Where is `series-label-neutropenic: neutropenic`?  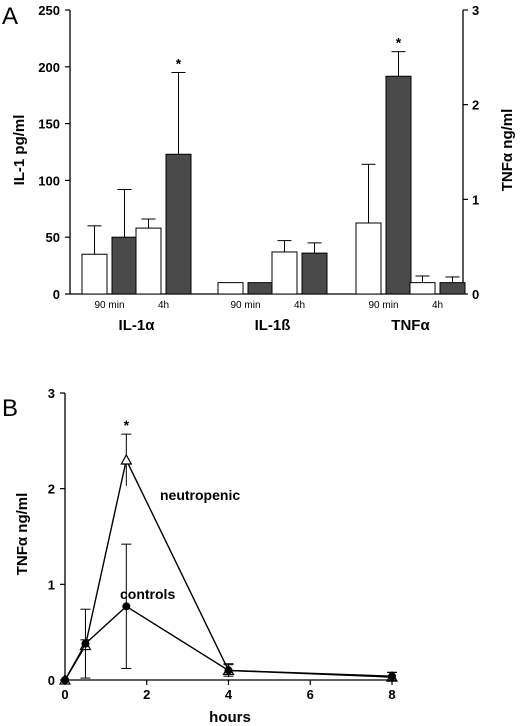
series-label-neutropenic: neutropenic is located at coordinates (200, 495).